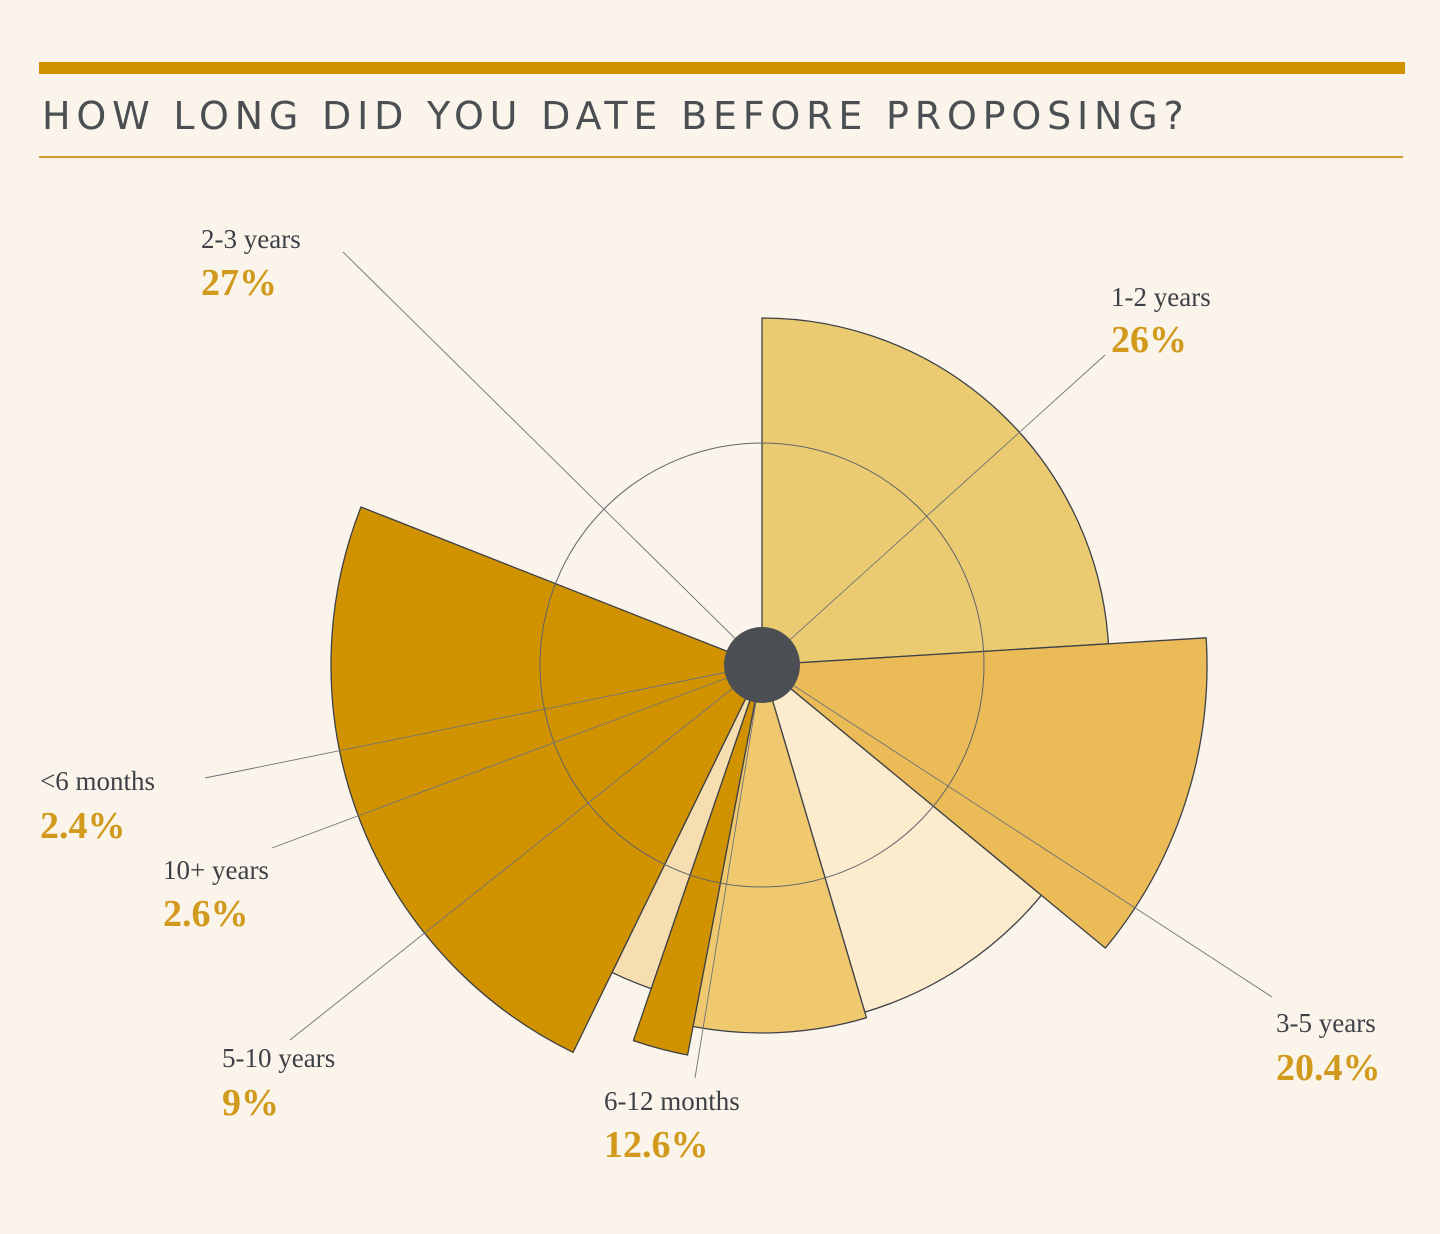 This screenshot has width=1440, height=1234. I want to click on category-label-10plus-years: 10+ years, so click(216, 870).